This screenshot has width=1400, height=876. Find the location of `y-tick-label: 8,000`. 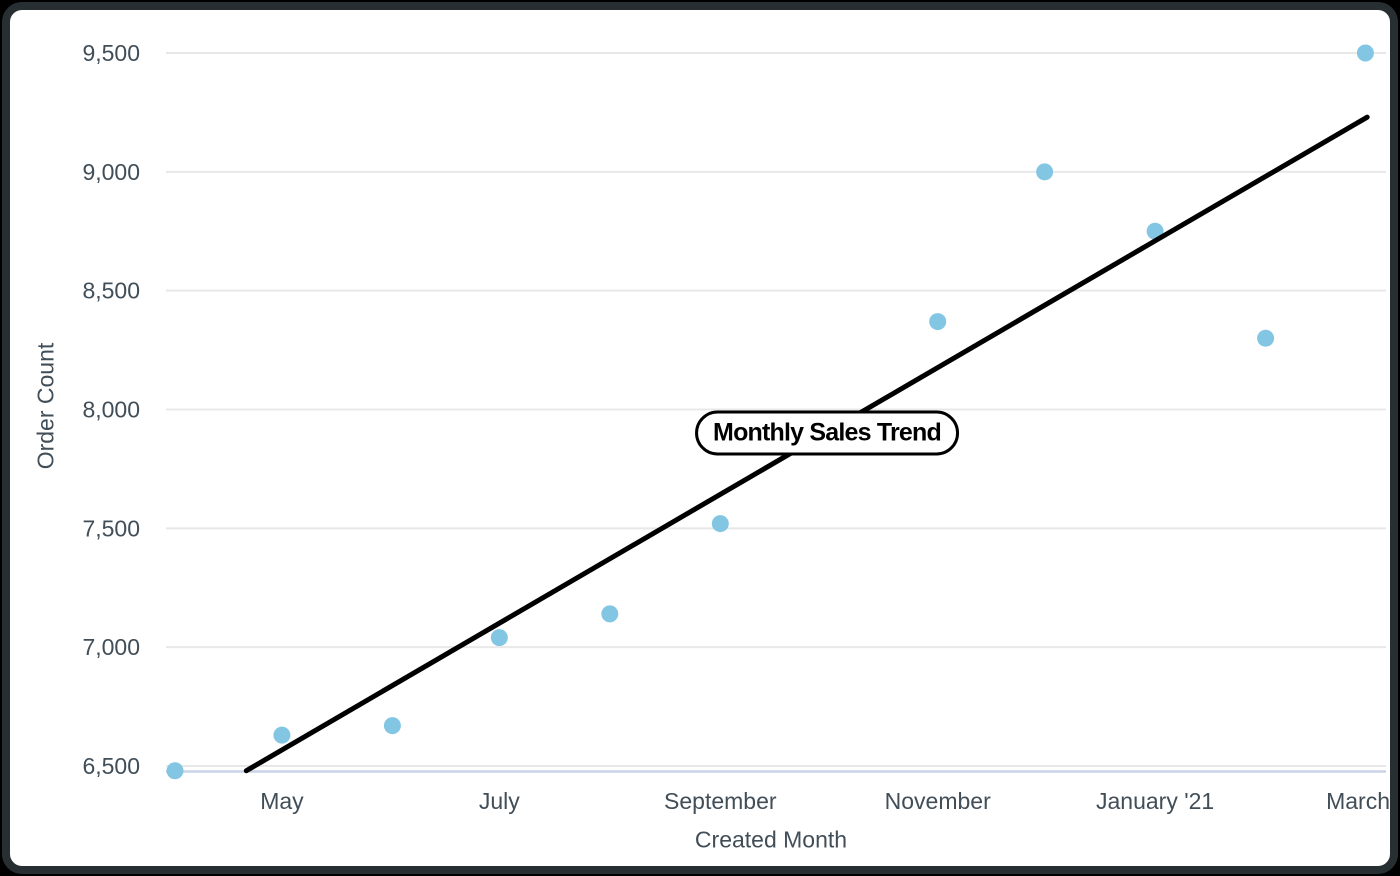

y-tick-label: 8,000 is located at coordinates (111, 410).